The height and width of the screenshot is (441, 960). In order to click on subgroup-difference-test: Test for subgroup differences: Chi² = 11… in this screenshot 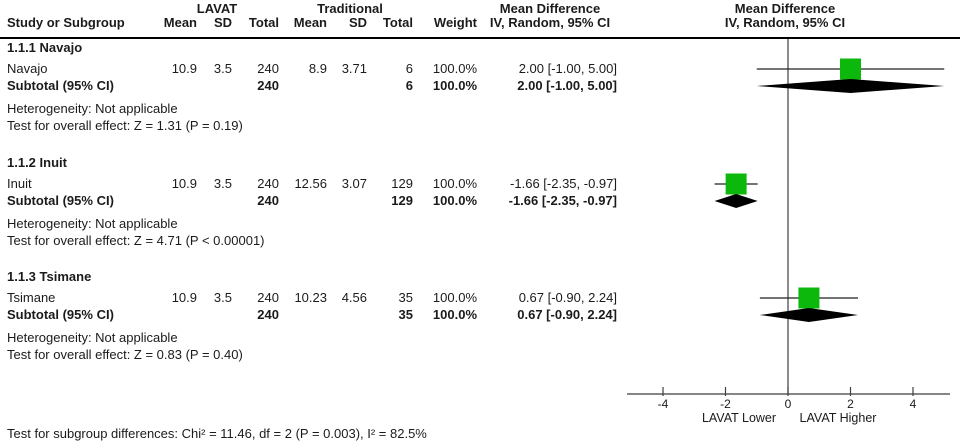, I will do `click(217, 433)`.